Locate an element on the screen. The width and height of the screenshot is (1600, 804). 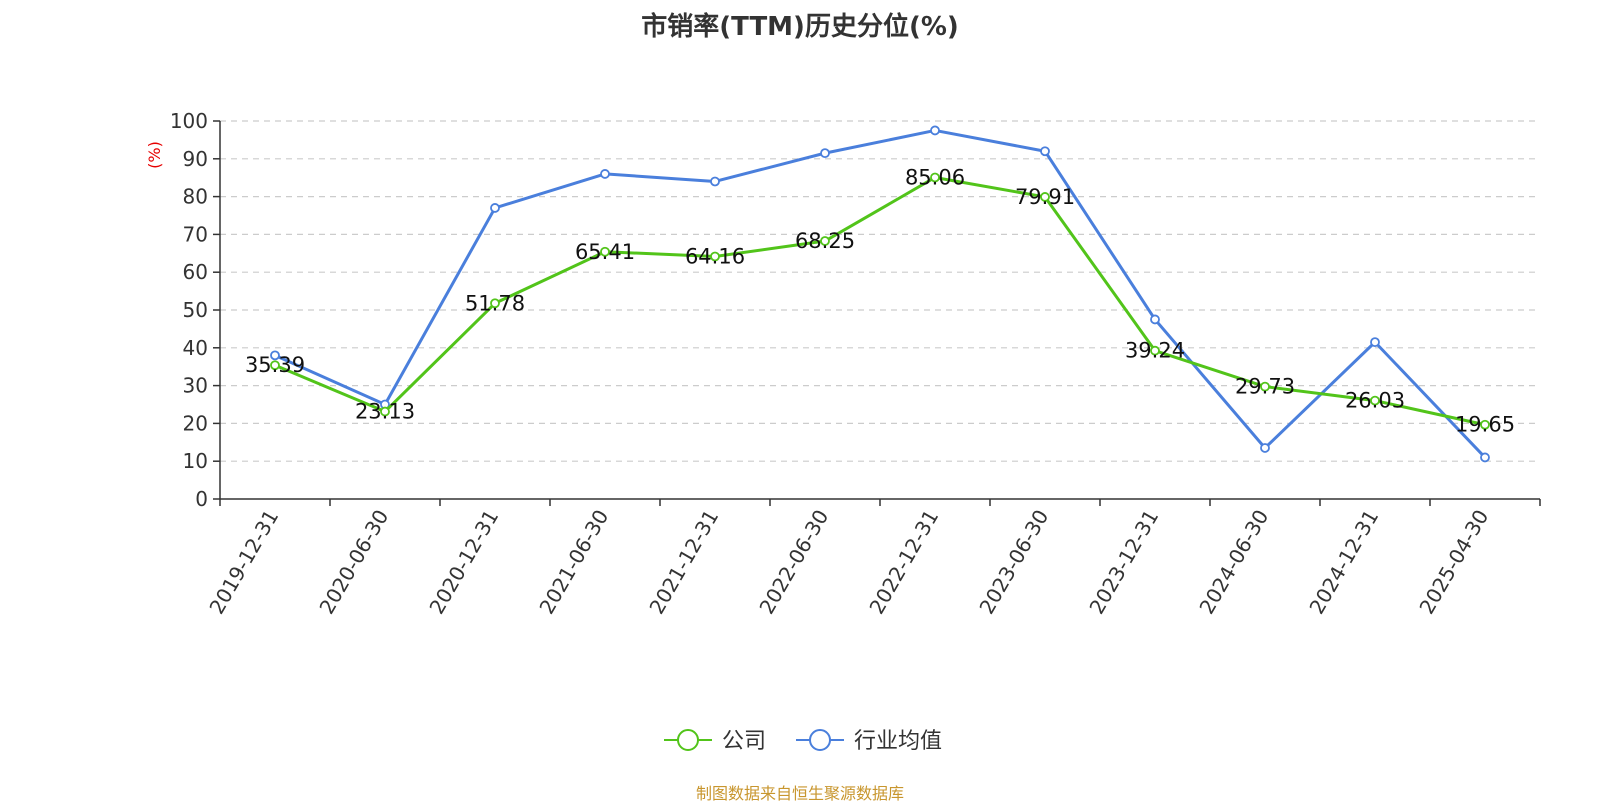
legend-item: 公司 is located at coordinates (715, 741).